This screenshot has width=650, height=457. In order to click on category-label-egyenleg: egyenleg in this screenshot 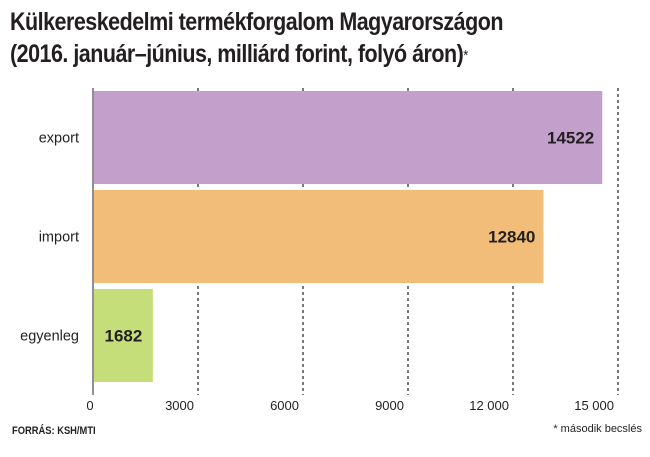, I will do `click(49, 337)`.